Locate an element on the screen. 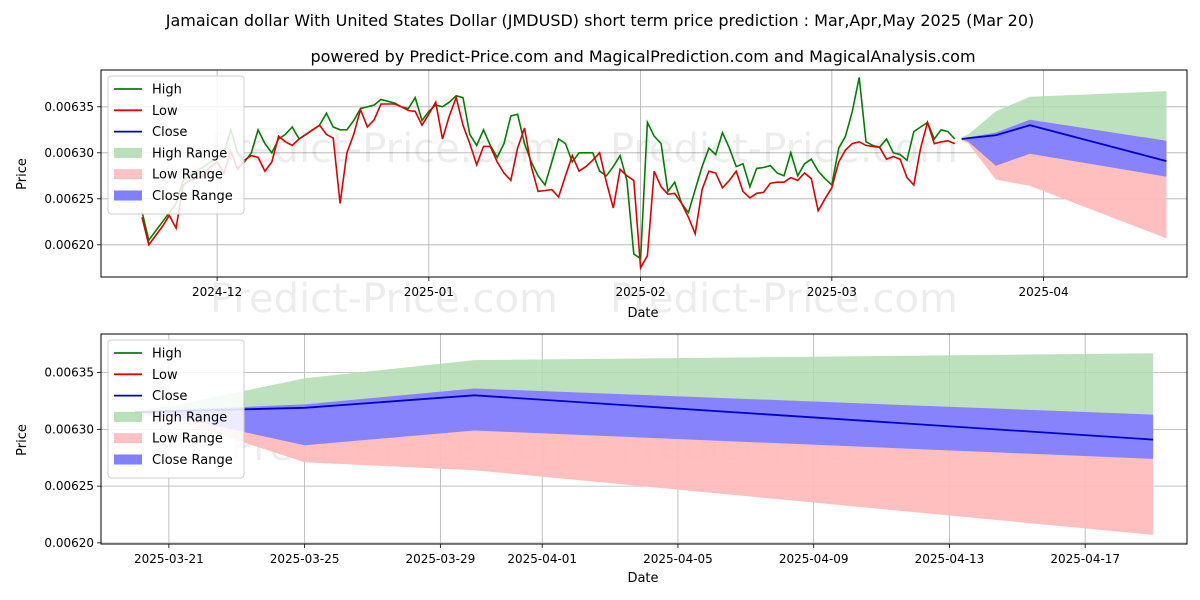 The image size is (1200, 600). history-range-areas is located at coordinates (1064, 165).